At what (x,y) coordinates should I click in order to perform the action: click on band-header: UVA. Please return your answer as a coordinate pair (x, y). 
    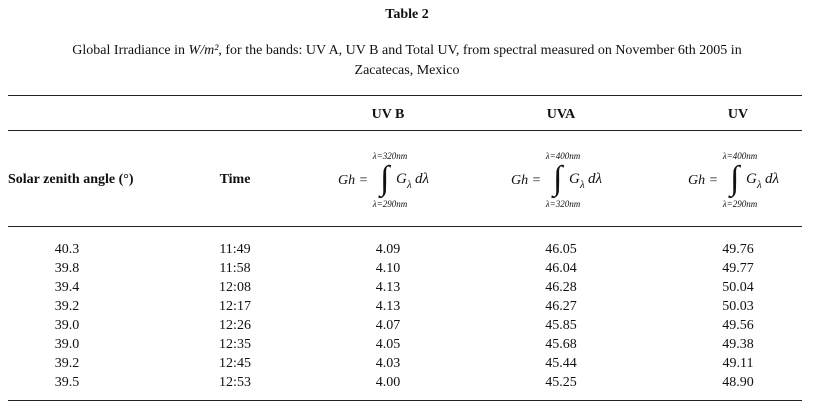
    Looking at the image, I should click on (561, 114).